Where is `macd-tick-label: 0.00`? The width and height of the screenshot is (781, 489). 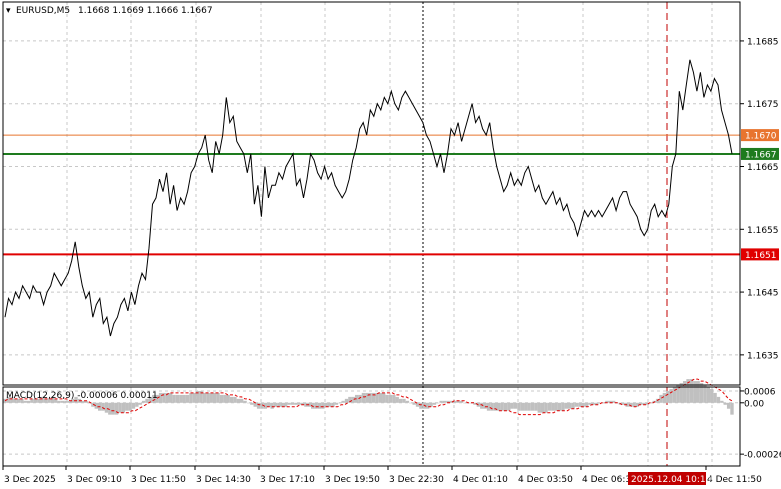 macd-tick-label: 0.00 is located at coordinates (754, 404).